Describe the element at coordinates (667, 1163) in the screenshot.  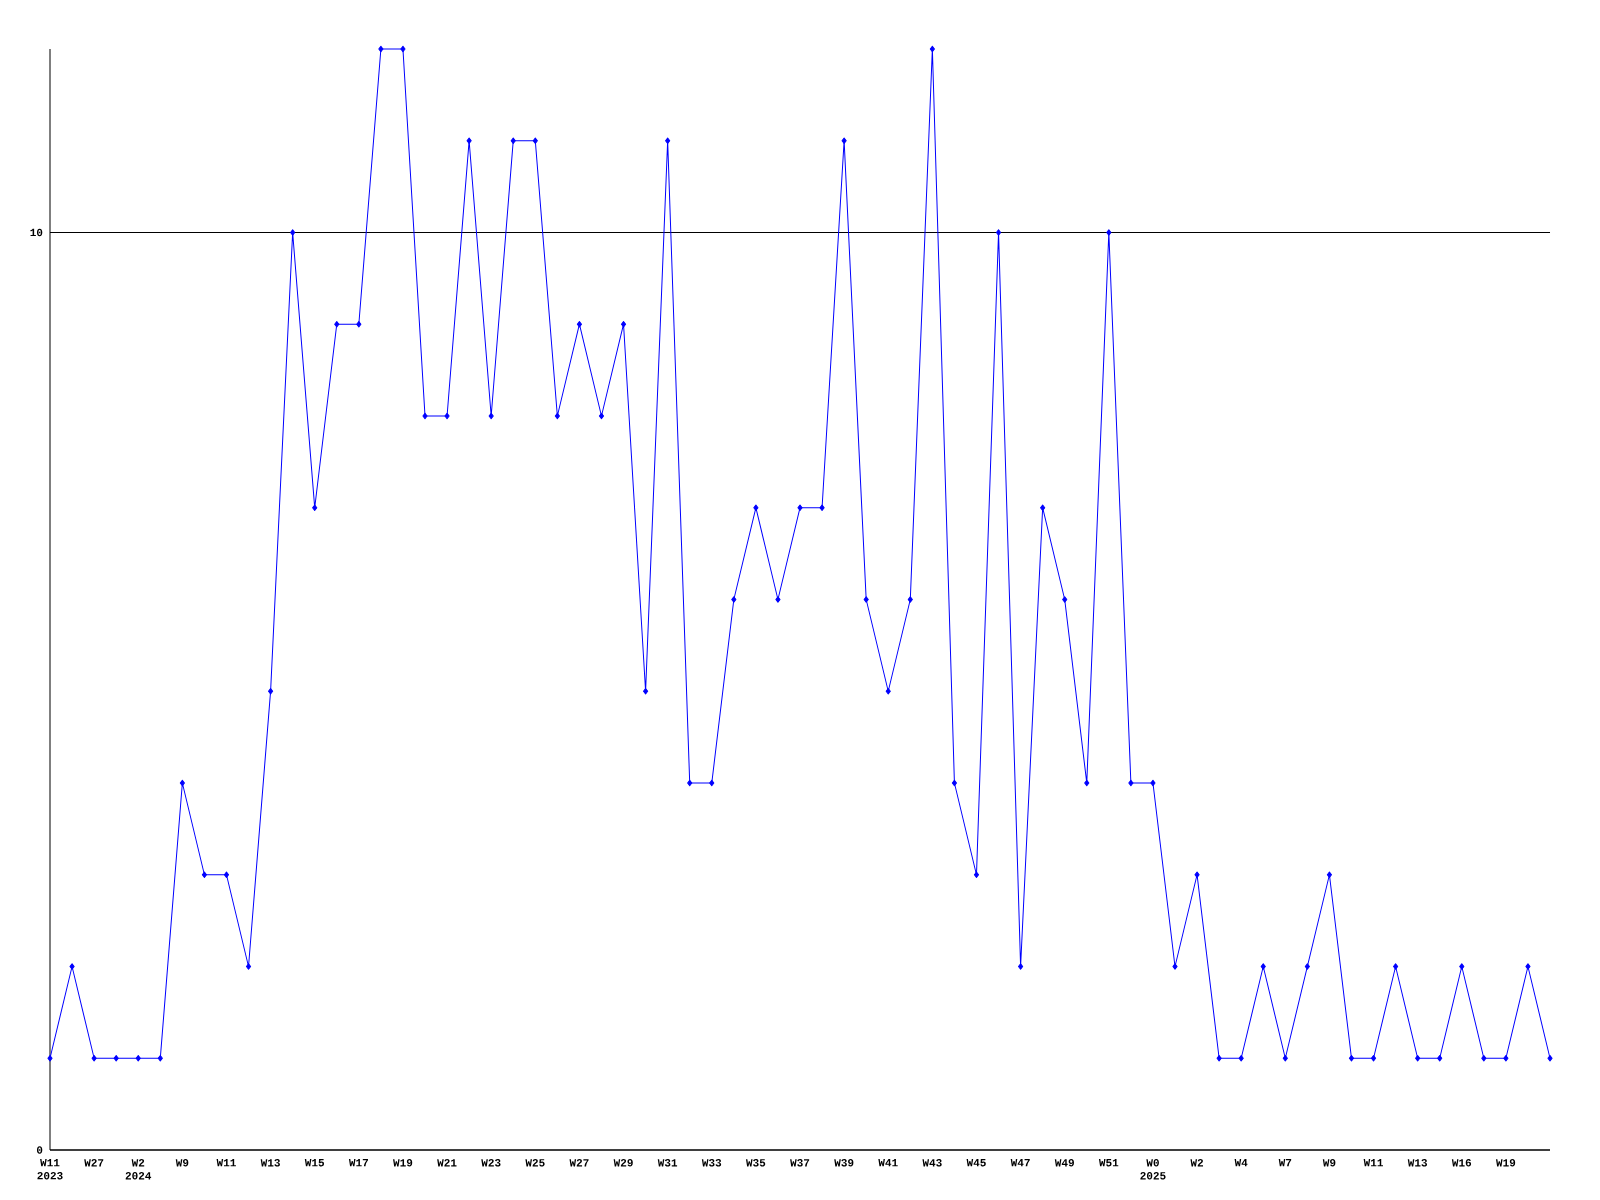
I see `x-tick-label: W31` at that location.